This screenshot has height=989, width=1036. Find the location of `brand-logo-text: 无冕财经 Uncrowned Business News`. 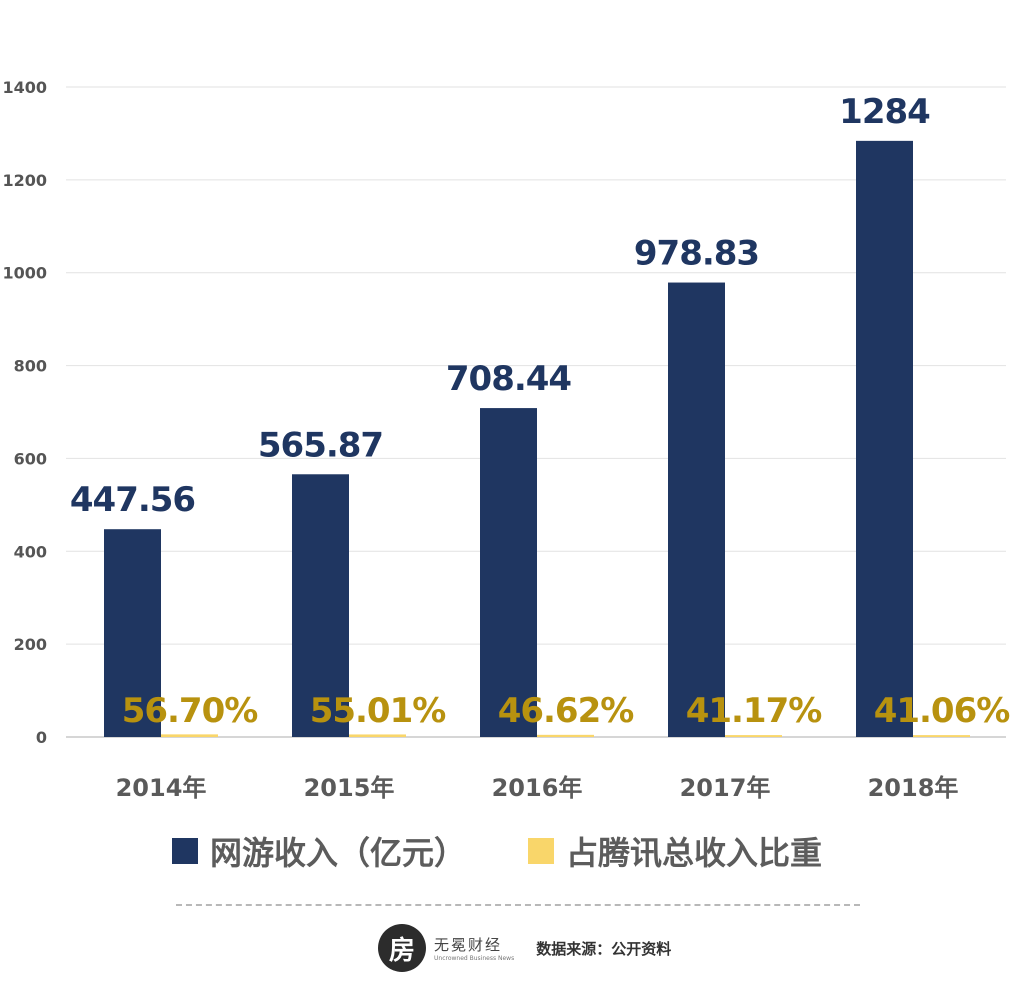

brand-logo-text: 无冕财经 Uncrowned Business News is located at coordinates (474, 948).